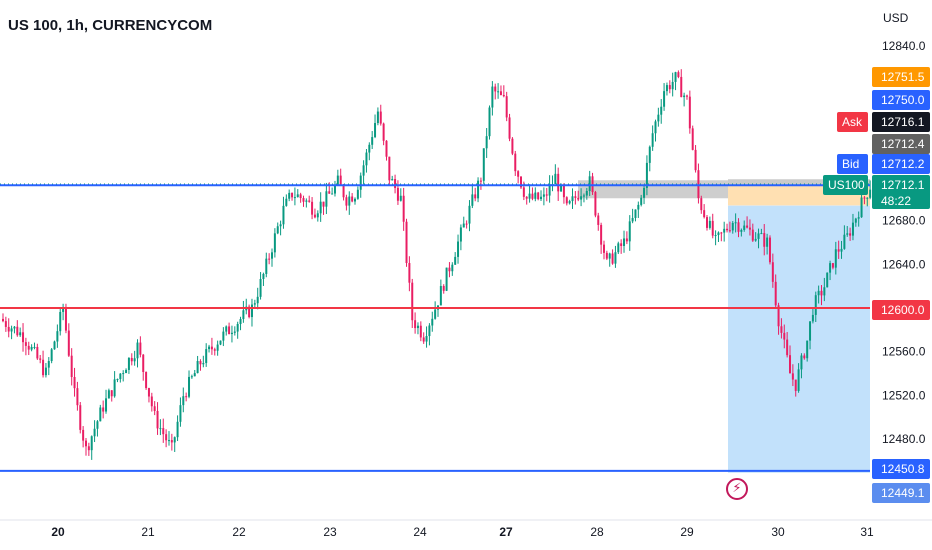 The width and height of the screenshot is (932, 550). I want to click on ask-price-tag, so click(901, 122).